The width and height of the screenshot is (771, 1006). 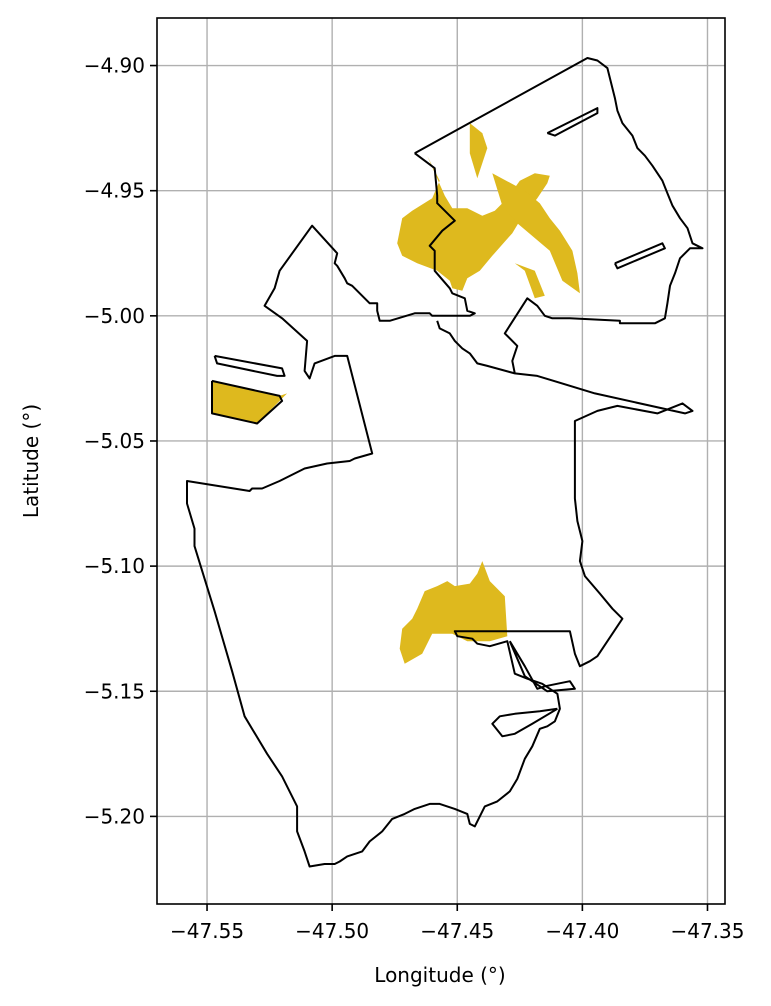 I want to click on x-tick-label: −47.45, so click(x=457, y=931).